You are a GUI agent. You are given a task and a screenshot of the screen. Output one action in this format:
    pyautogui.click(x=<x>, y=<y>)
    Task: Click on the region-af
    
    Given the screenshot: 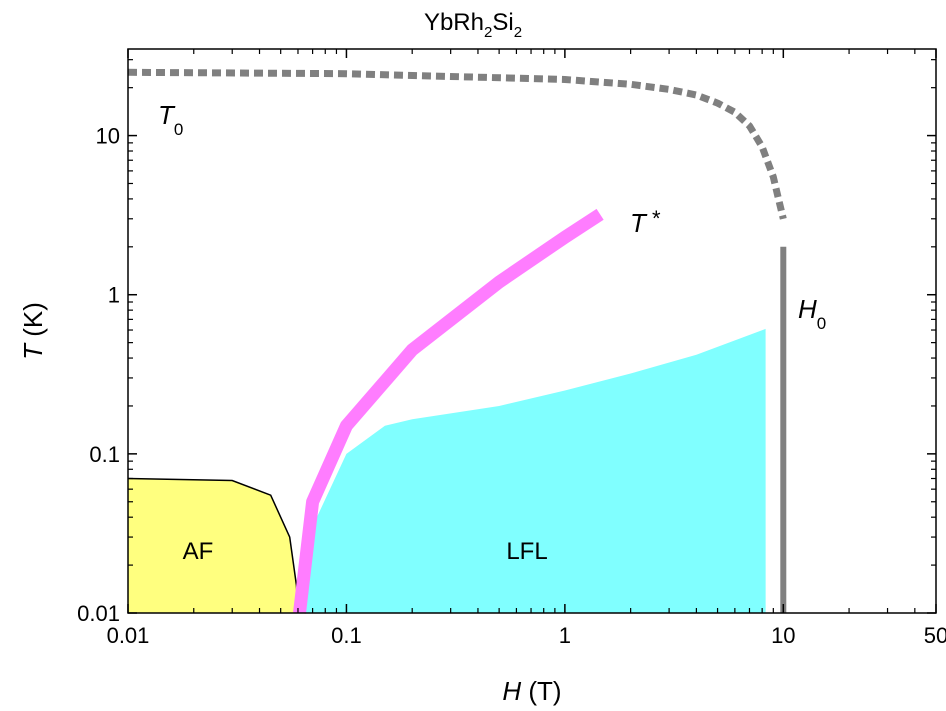 What is the action you would take?
    pyautogui.click(x=213, y=545)
    